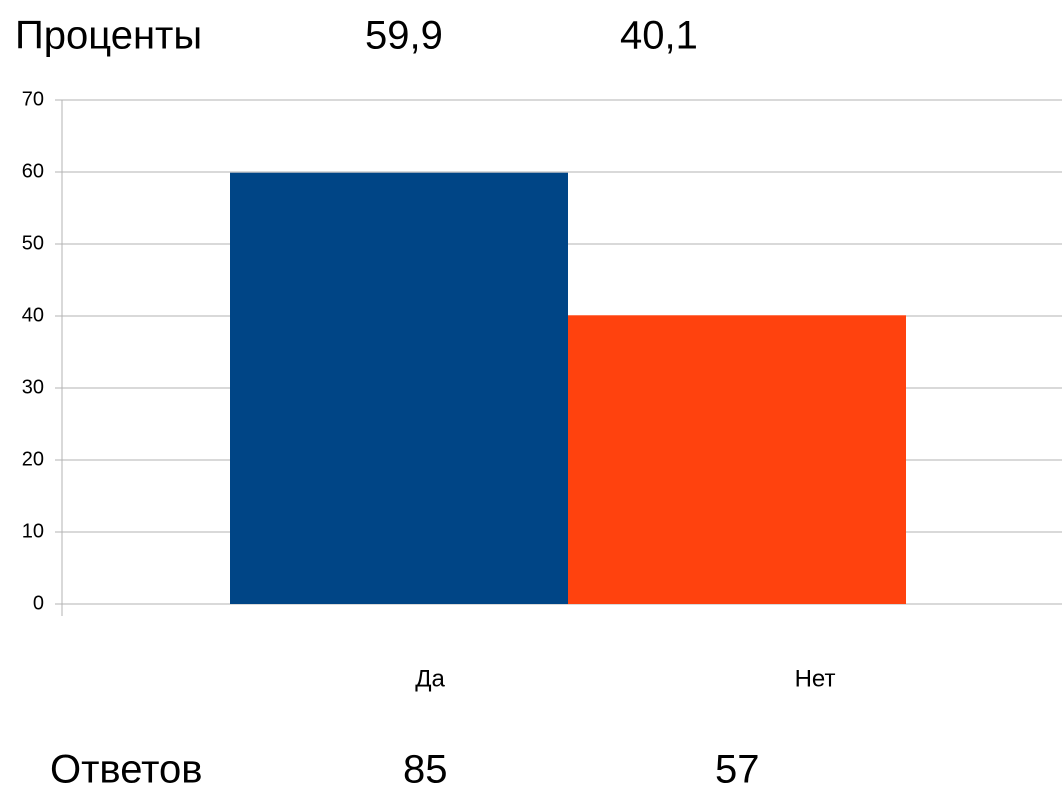 The width and height of the screenshot is (1062, 792). Describe the element at coordinates (659, 36) in the screenshot. I see `percent-label: 40,1` at that location.